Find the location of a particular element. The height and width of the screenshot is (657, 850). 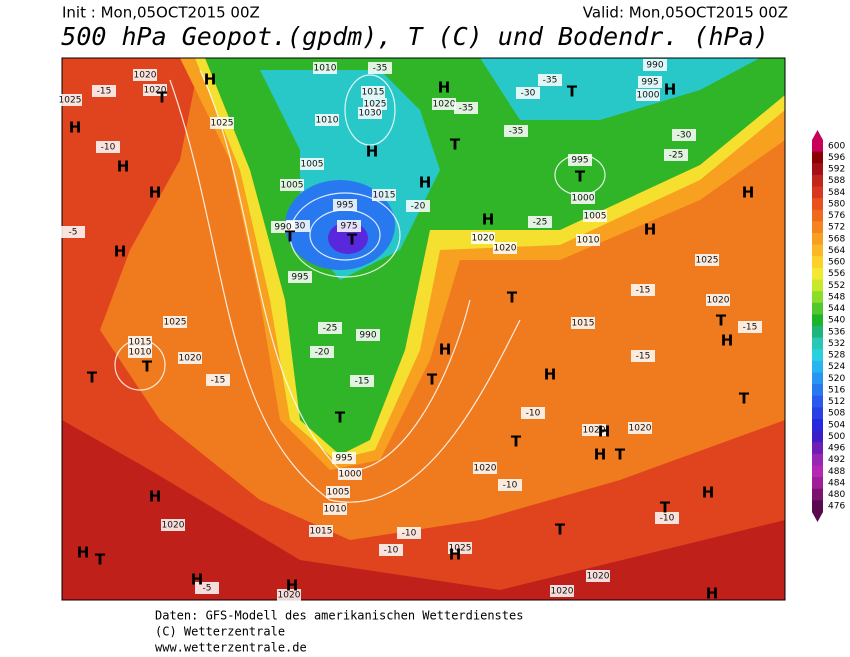

isobar-label: -25 is located at coordinates (330, 329).